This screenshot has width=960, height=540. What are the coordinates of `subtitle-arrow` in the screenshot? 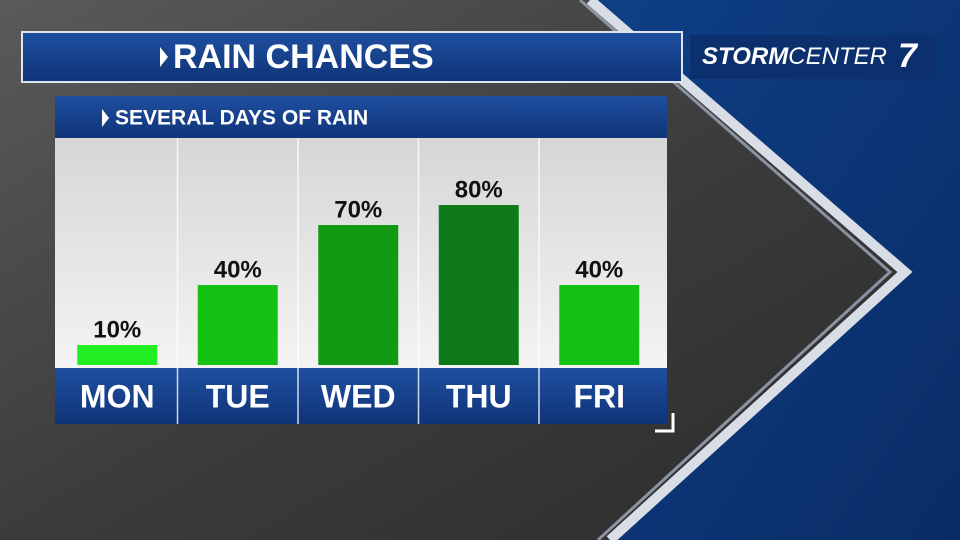 It's located at (105, 118).